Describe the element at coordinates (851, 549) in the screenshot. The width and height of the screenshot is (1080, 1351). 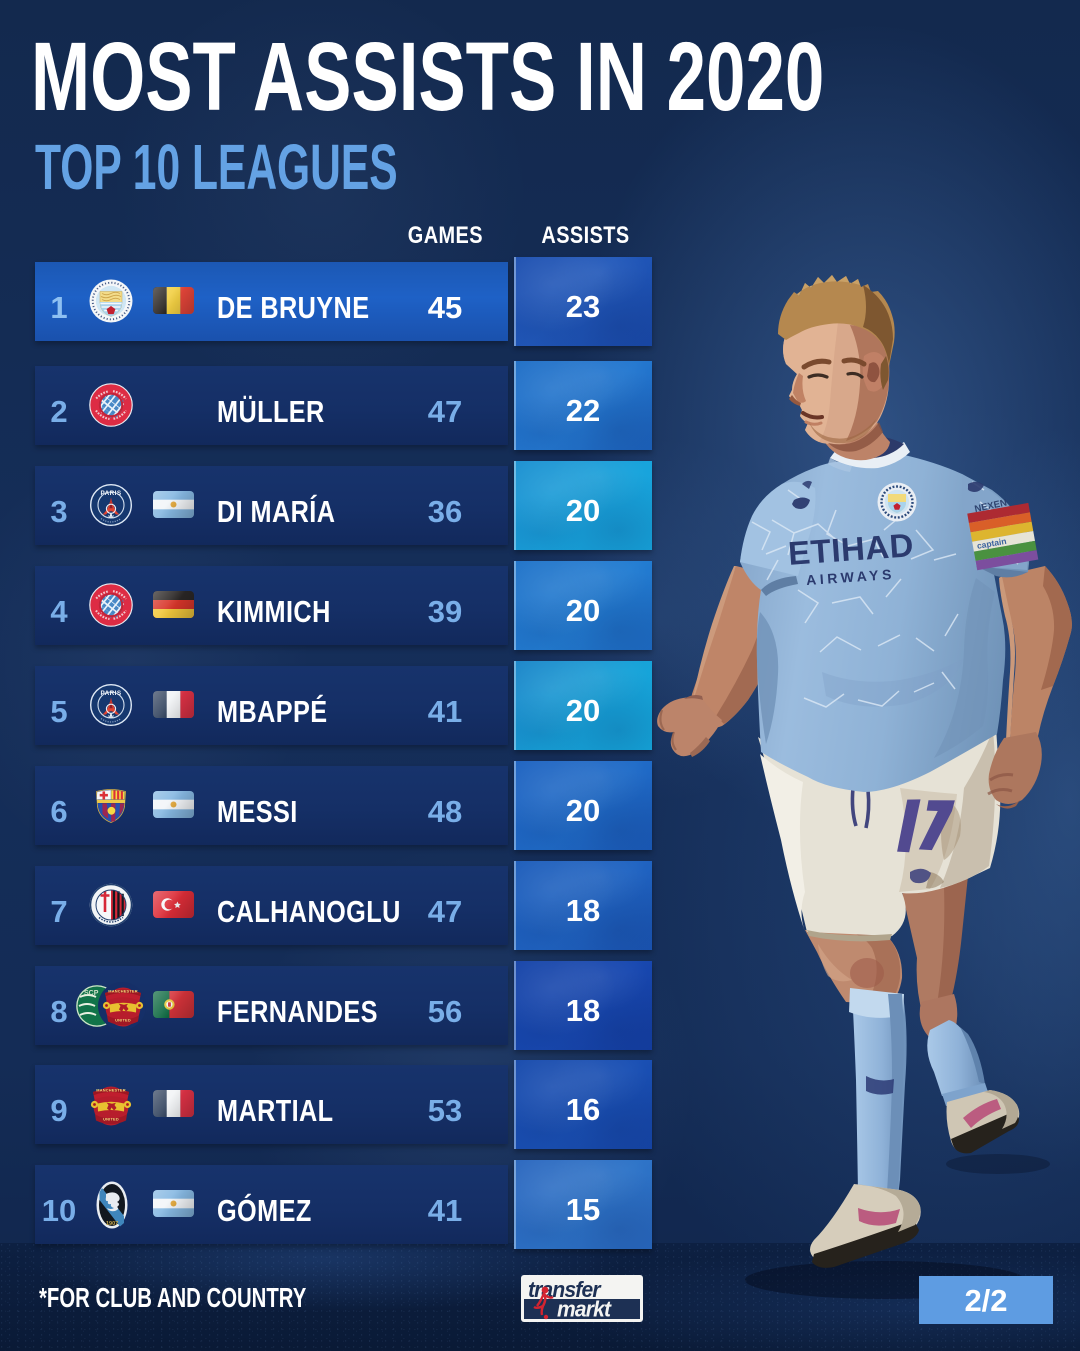
I see `svg-text: ETIHAD` at that location.